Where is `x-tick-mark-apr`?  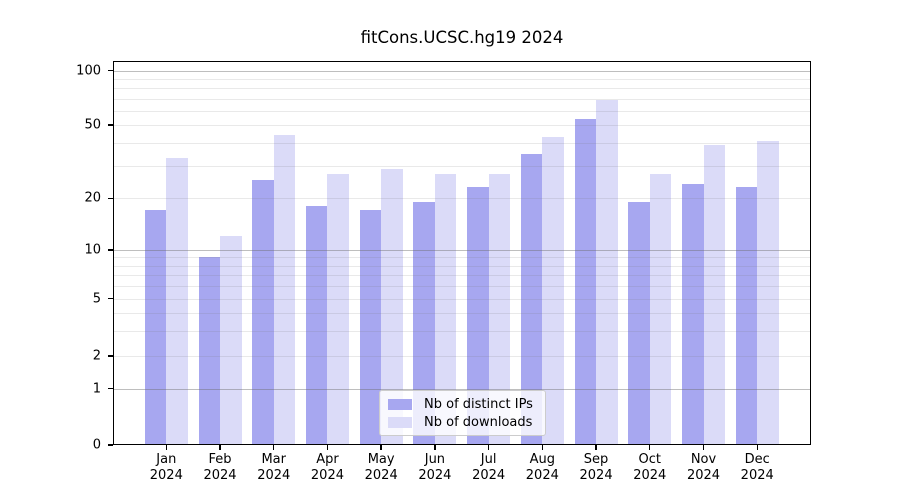 x-tick-mark-apr is located at coordinates (327, 447).